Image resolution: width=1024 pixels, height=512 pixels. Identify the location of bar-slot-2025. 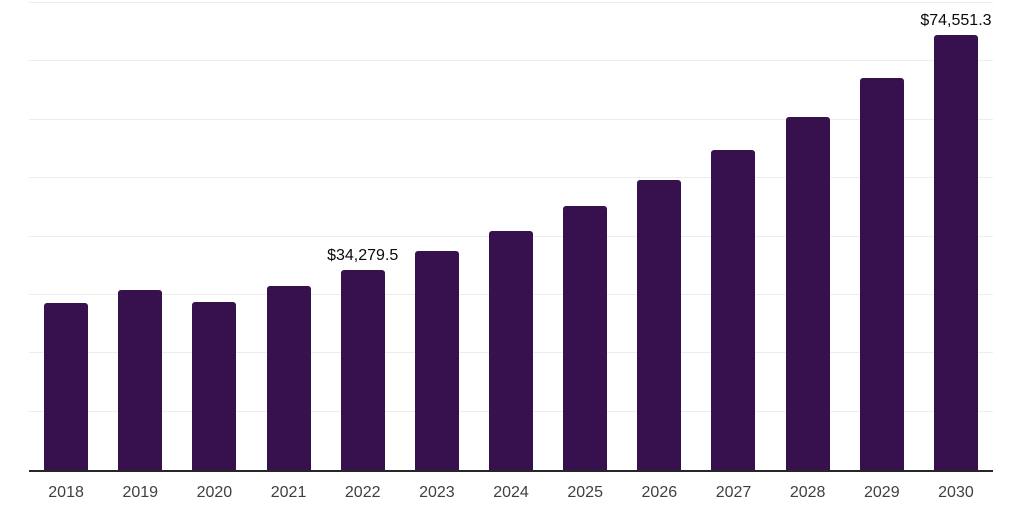
(585, 236).